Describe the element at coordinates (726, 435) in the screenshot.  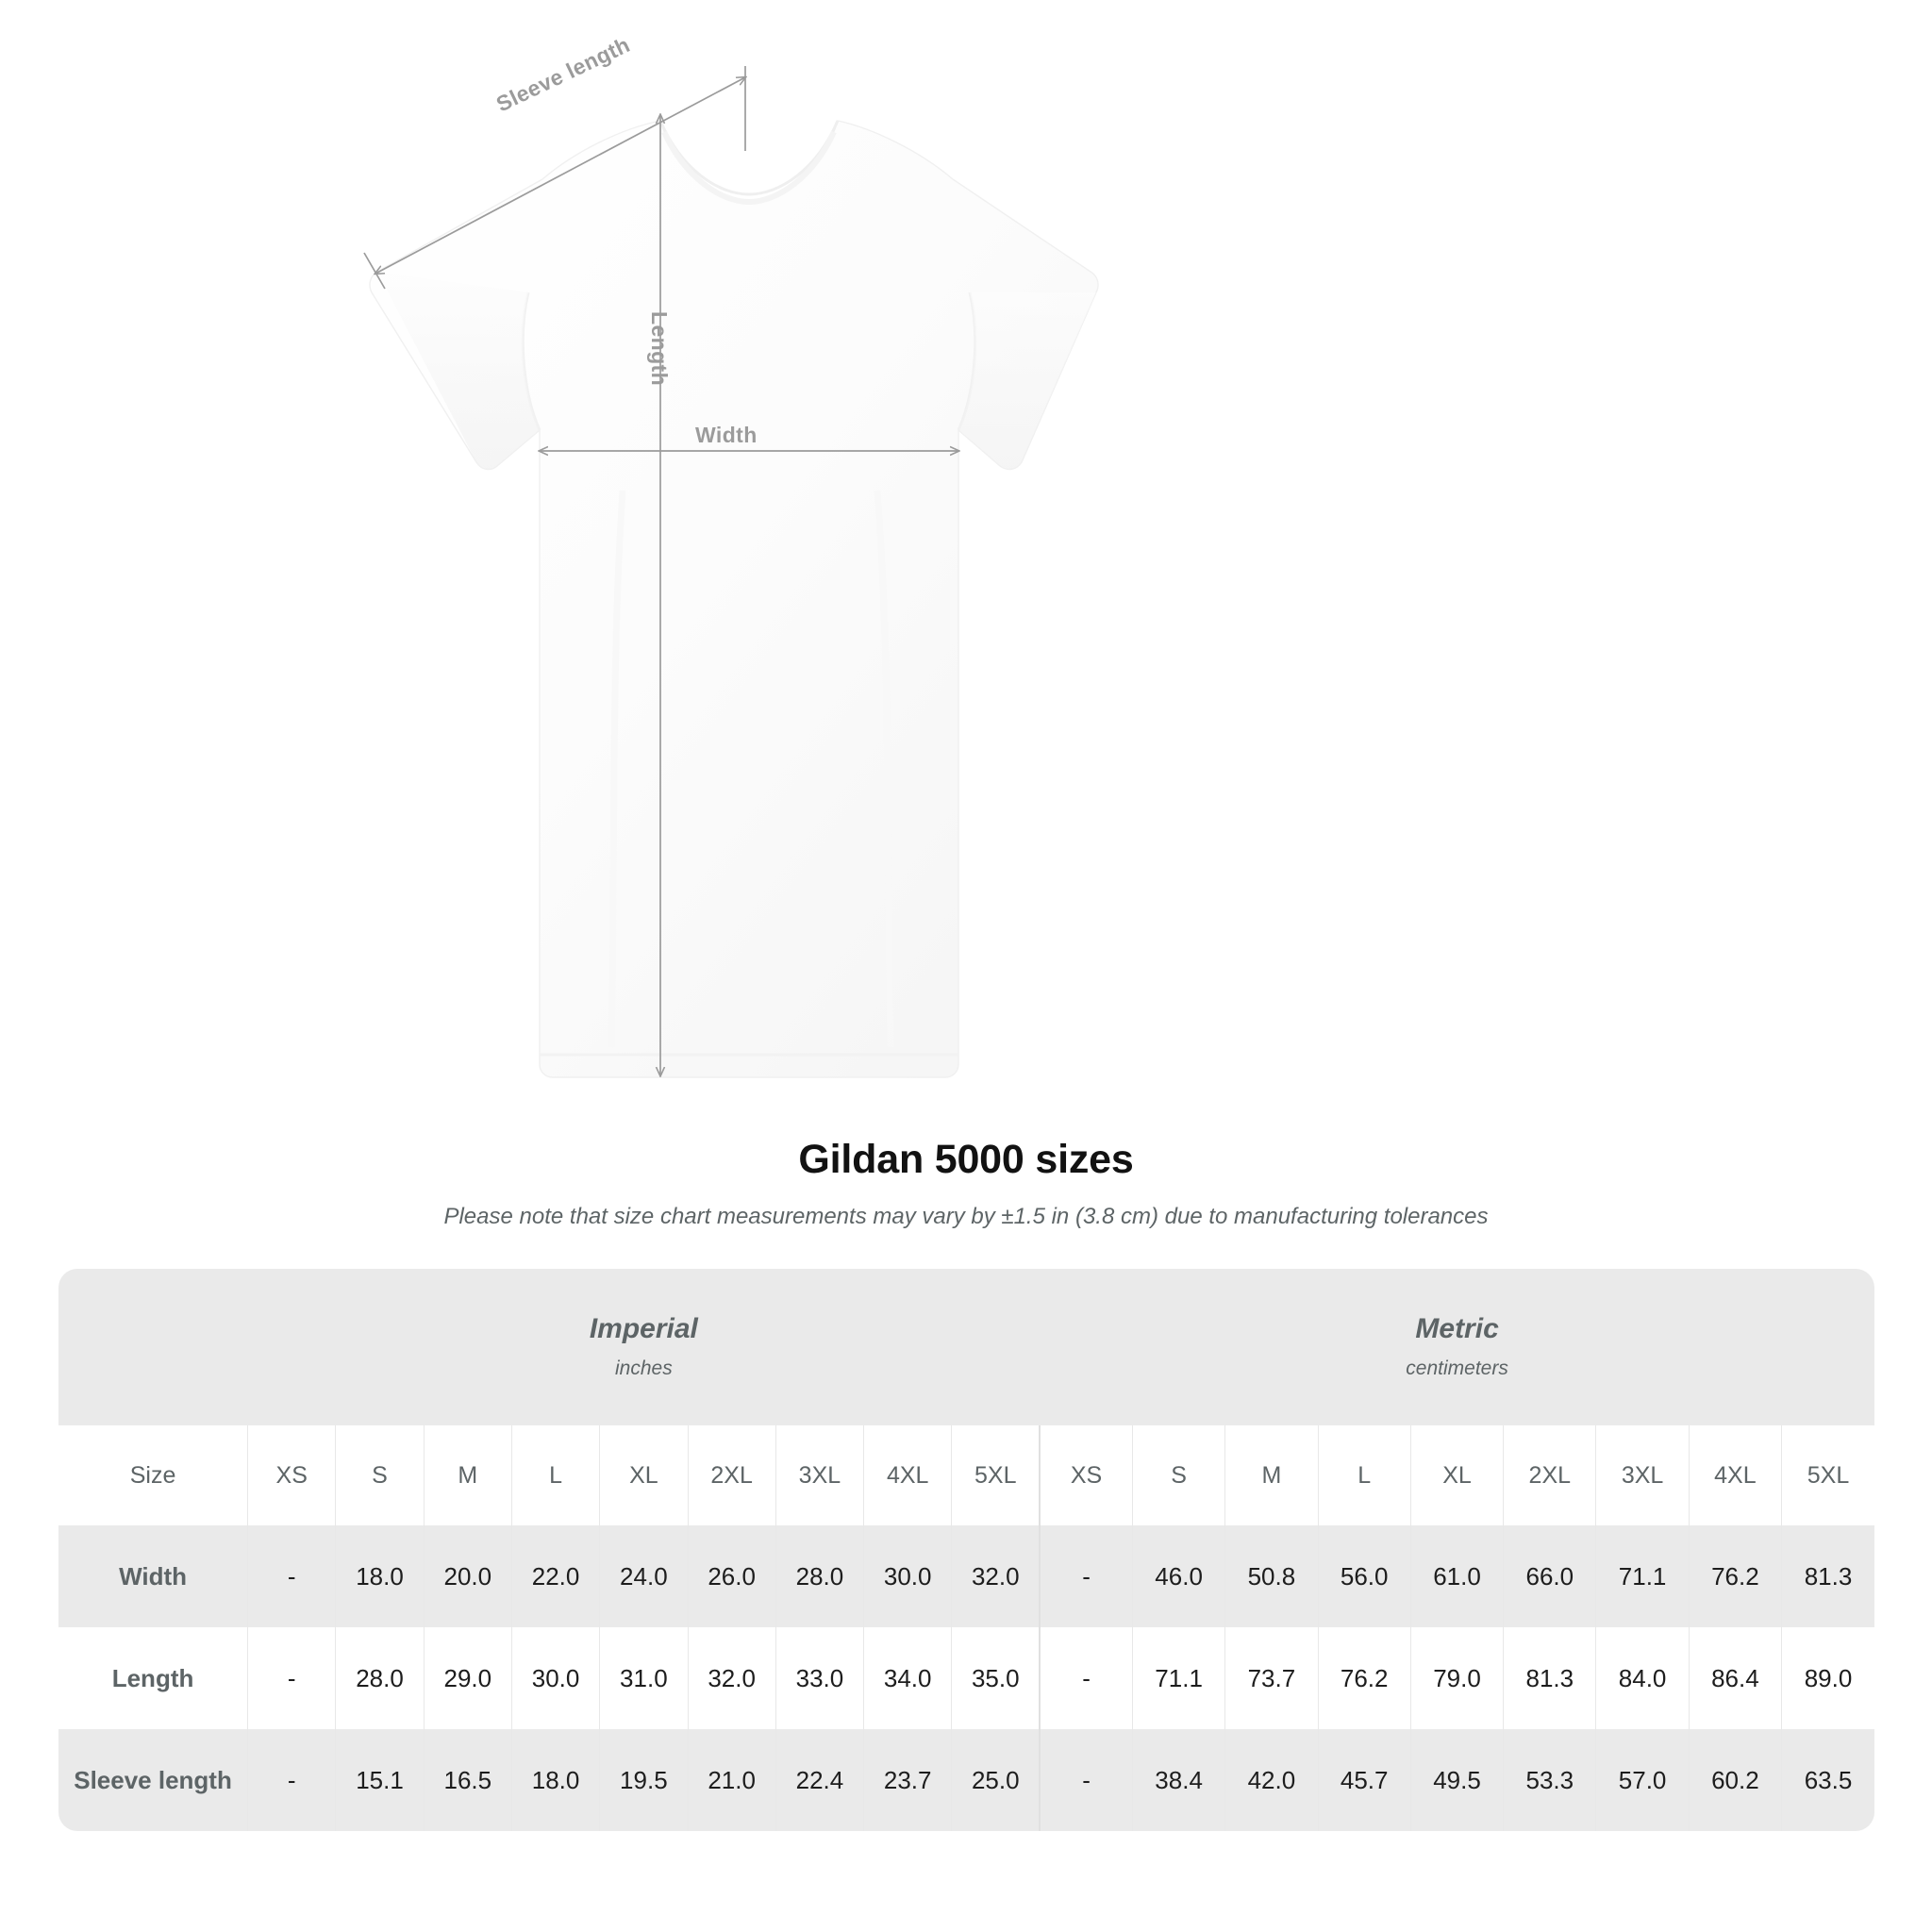
I see `width-label: Width` at that location.